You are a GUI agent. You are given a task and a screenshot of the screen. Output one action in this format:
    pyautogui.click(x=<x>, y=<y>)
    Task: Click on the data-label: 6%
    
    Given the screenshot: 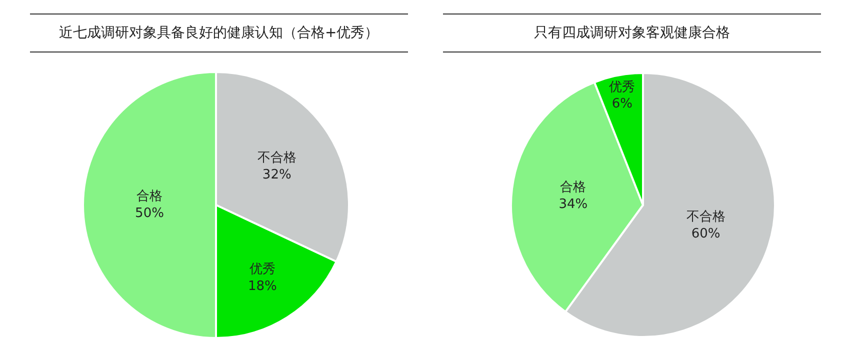 What is the action you would take?
    pyautogui.click(x=622, y=104)
    